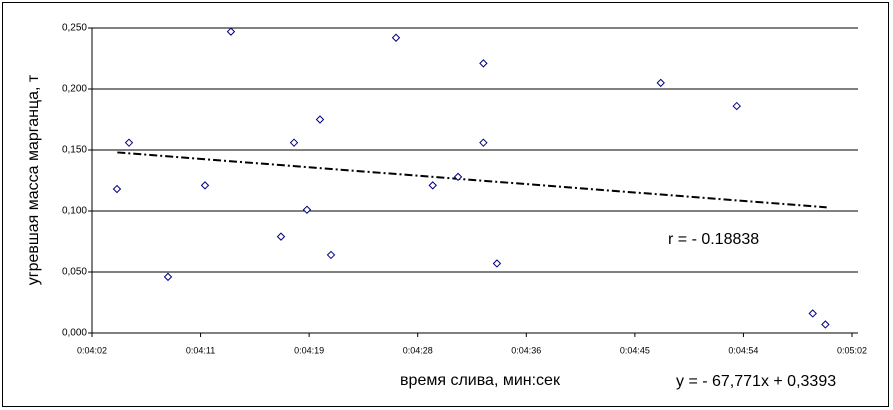 The width and height of the screenshot is (893, 410). Describe the element at coordinates (756, 381) in the screenshot. I see `annotation: y = - 67,771x + 0,3393` at that location.